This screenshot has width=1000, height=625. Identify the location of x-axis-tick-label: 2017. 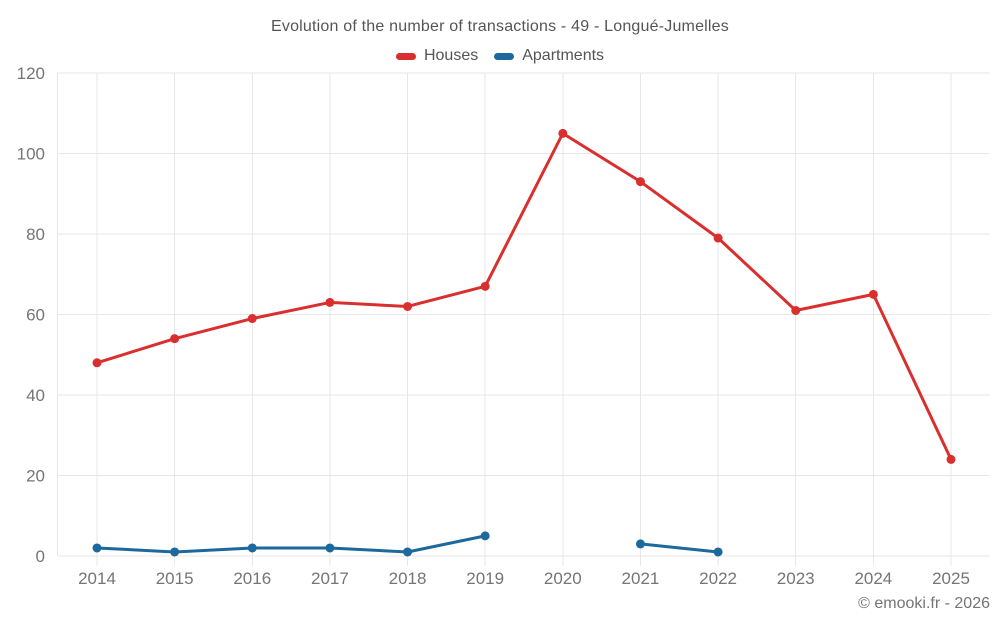
(330, 578).